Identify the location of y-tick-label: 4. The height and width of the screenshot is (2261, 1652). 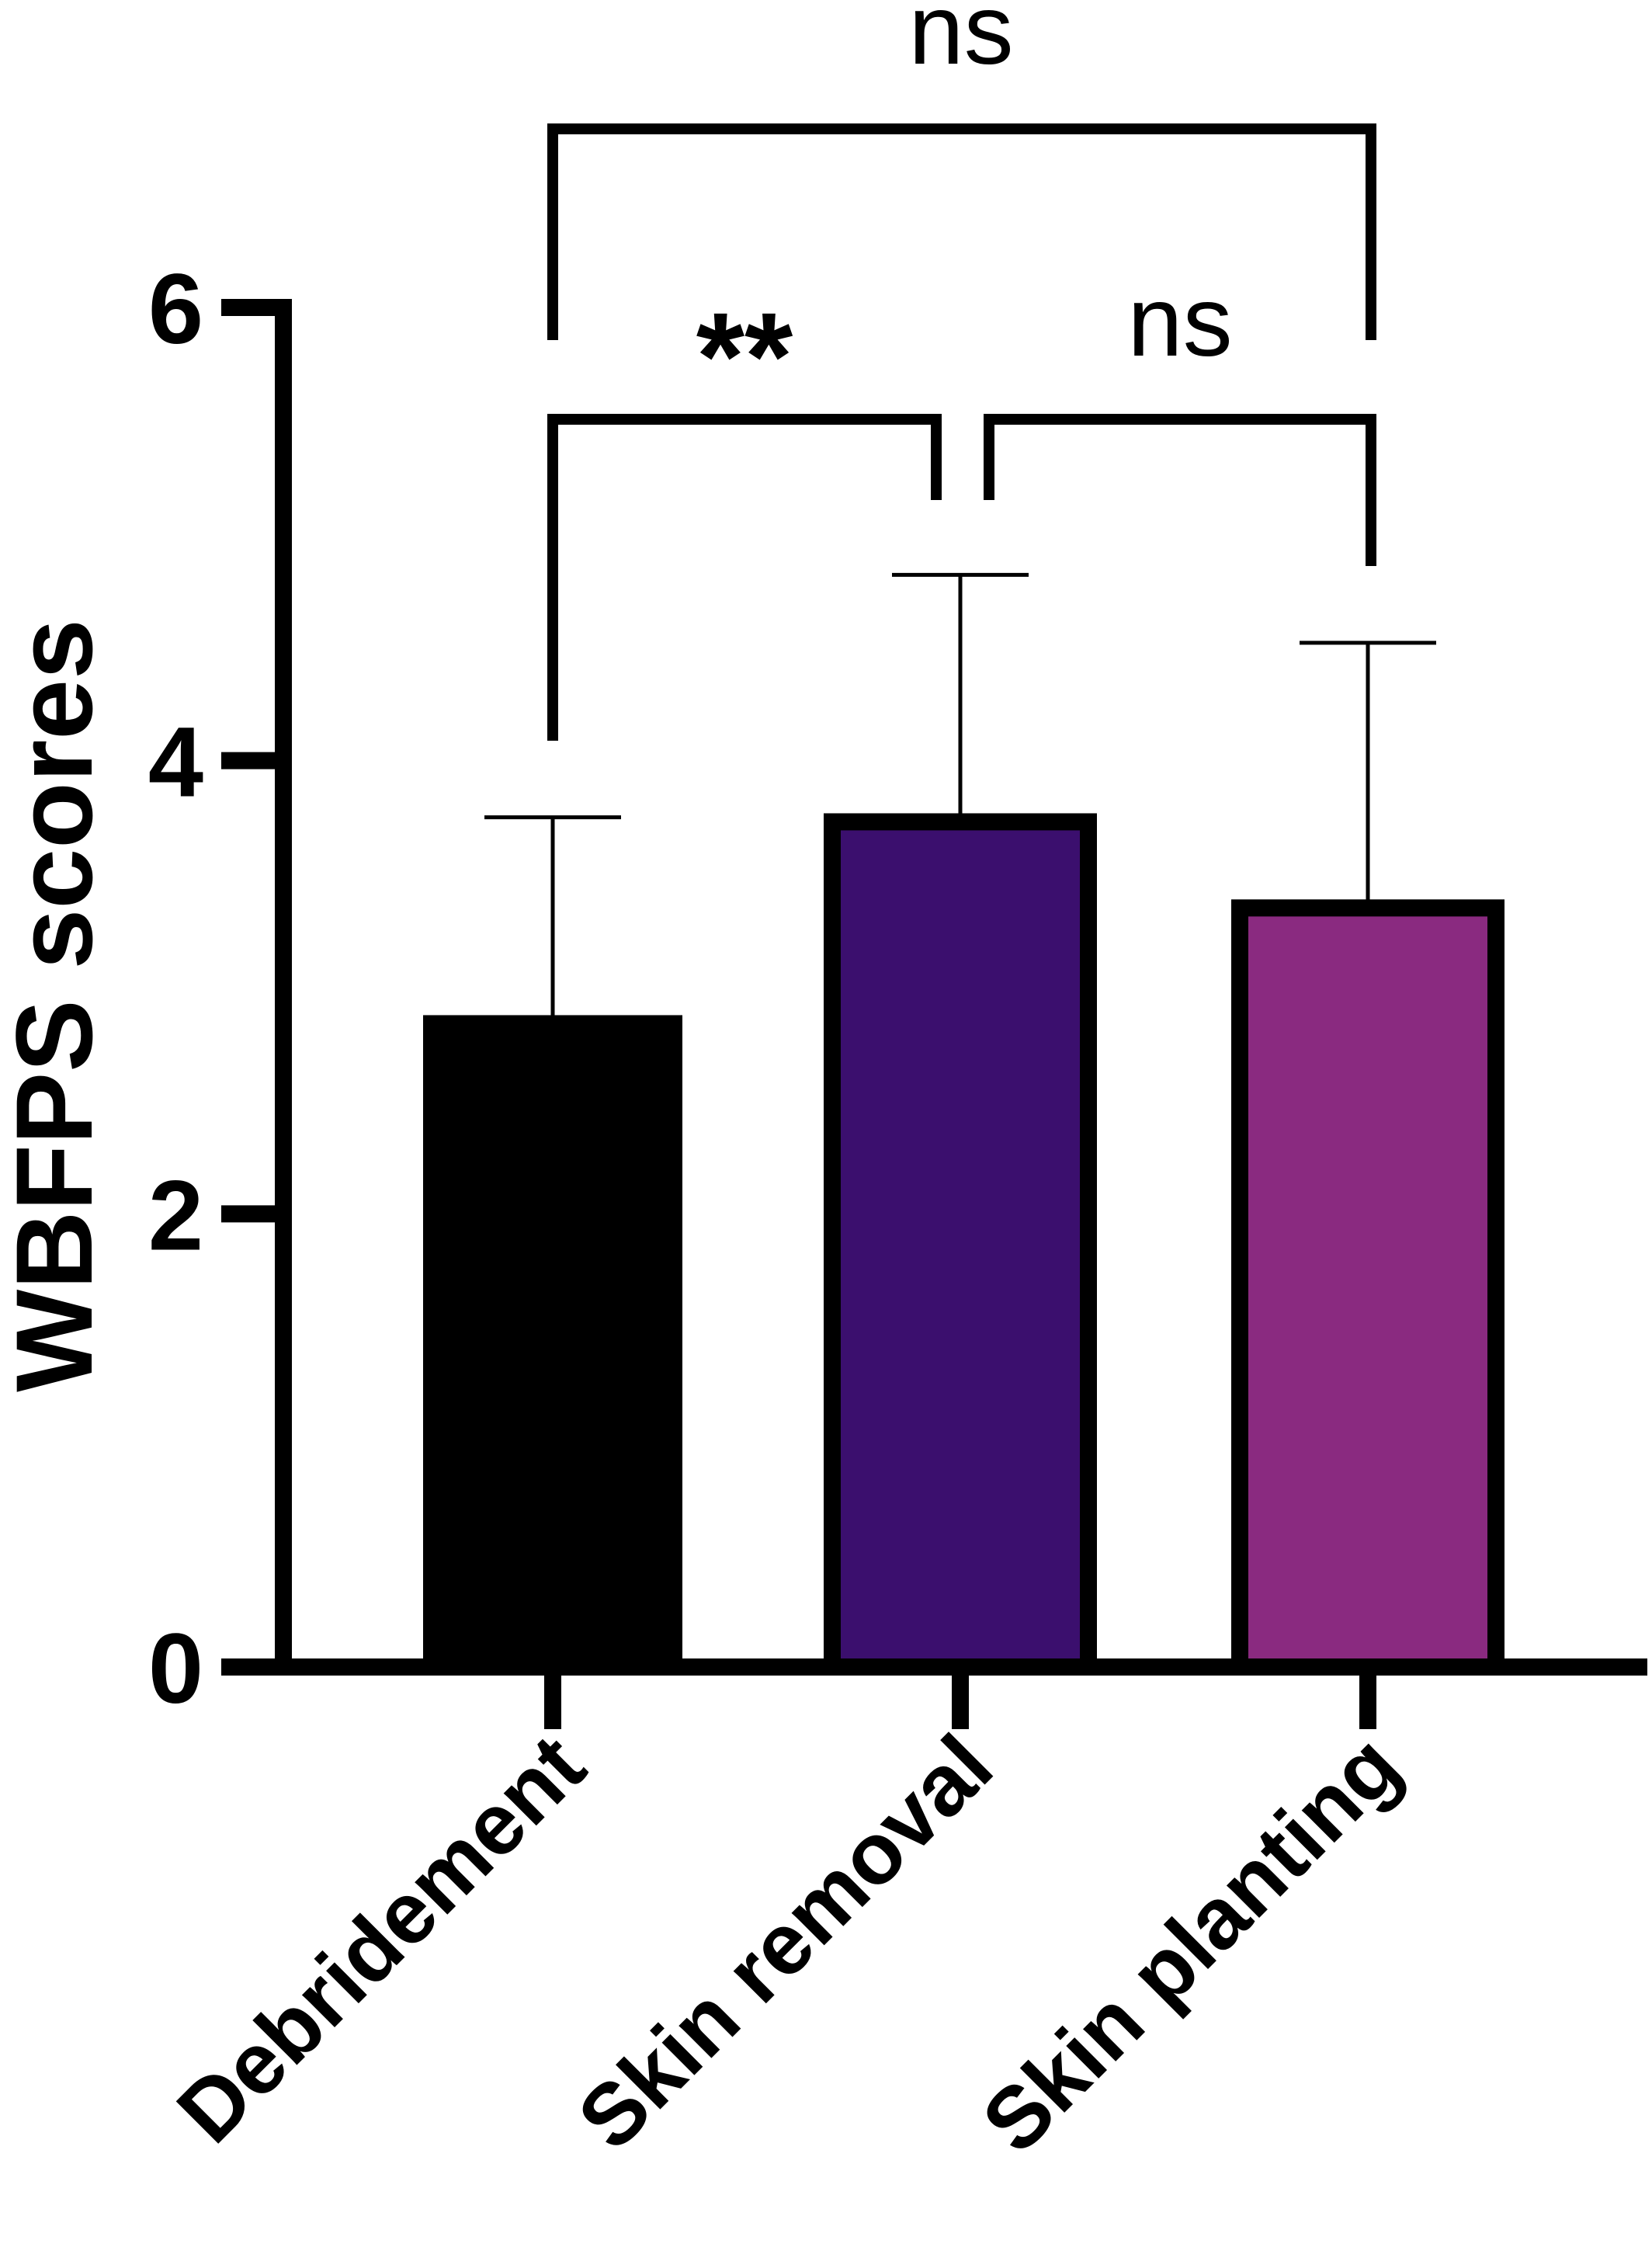
(175, 762).